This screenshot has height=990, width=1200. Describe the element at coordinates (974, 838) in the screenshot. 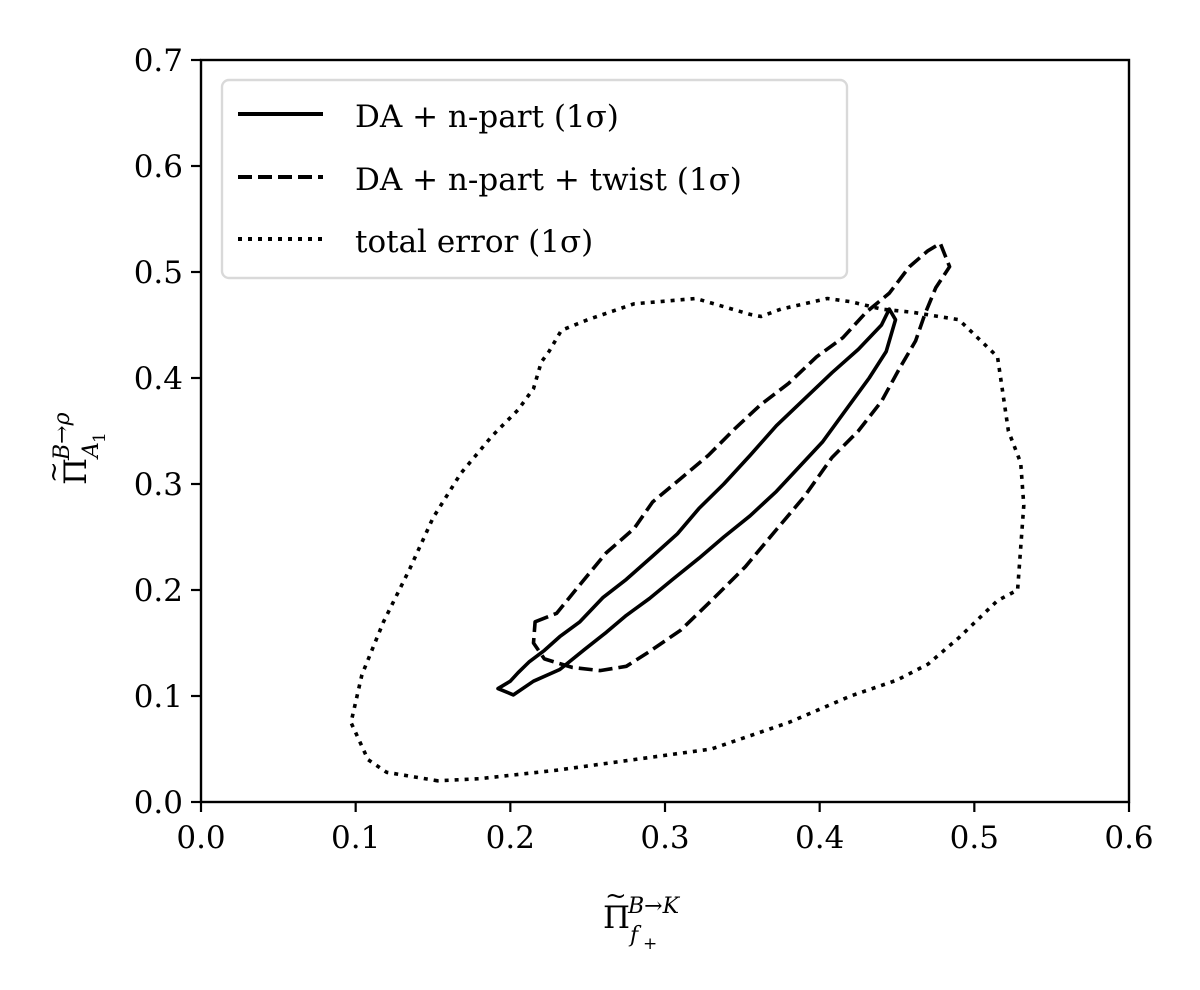

I see `x-tick-label: 0.5` at that location.